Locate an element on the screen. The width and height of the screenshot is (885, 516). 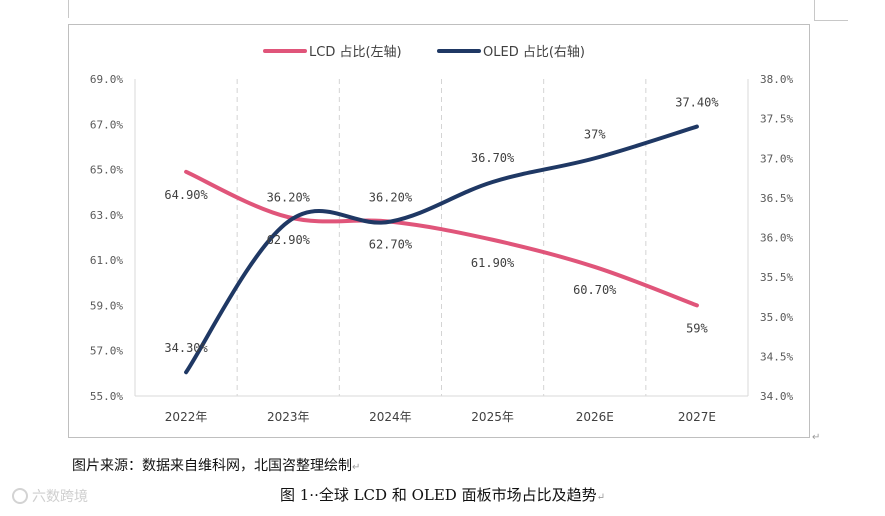
right-tick-label: 36.5% is located at coordinates (776, 198).